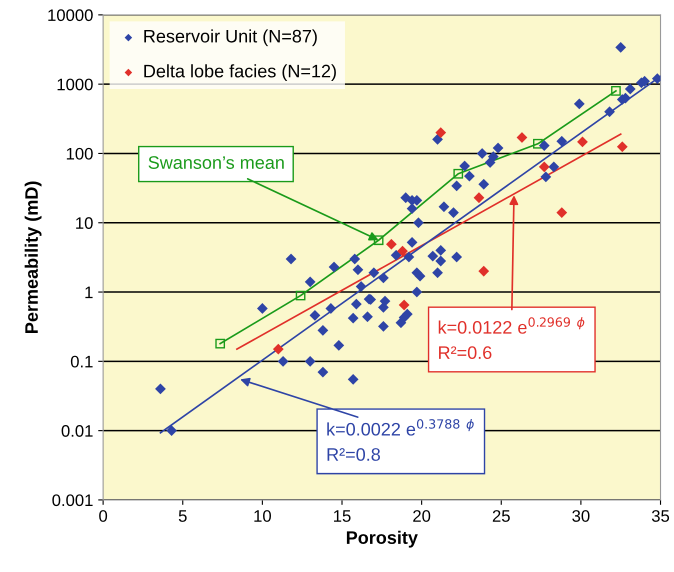 The height and width of the screenshot is (572, 674). What do you see at coordinates (240, 73) in the screenshot?
I see `legend-label: Delta lobe facies (N=12)` at bounding box center [240, 73].